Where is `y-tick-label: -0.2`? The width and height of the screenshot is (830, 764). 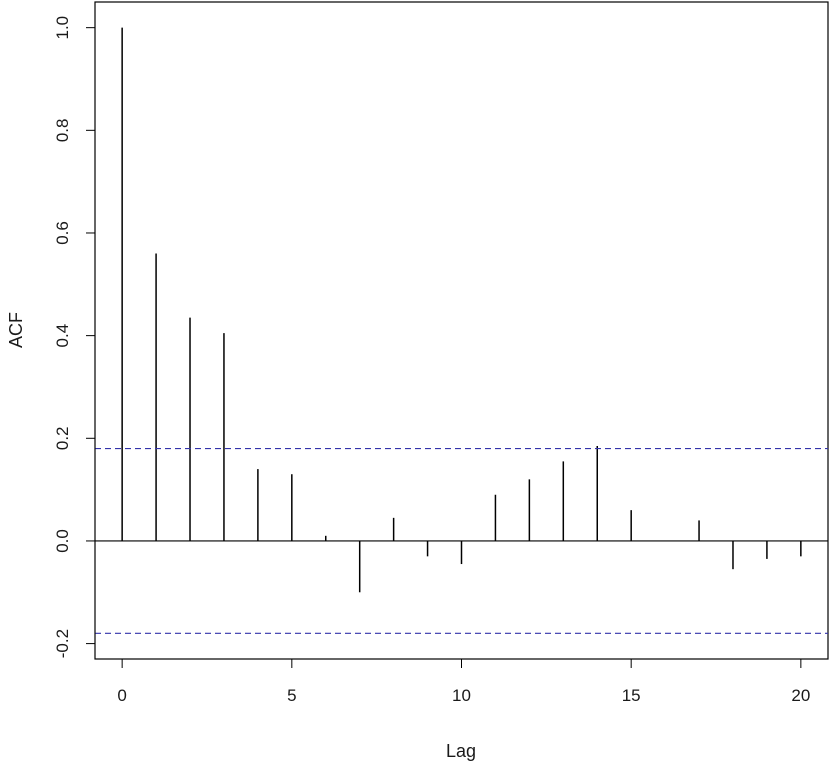 y-tick-label: -0.2 is located at coordinates (62, 643).